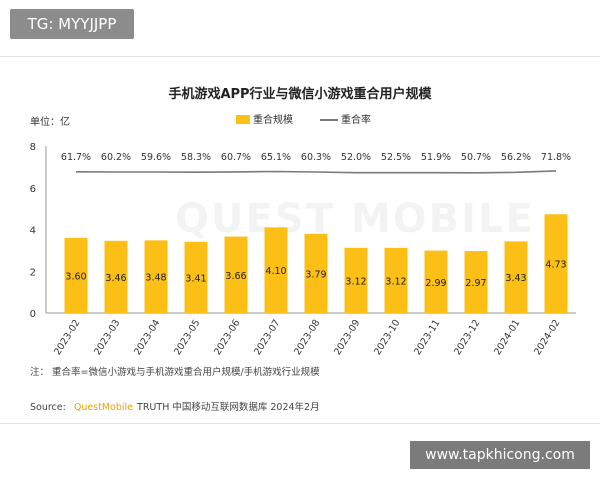  Describe the element at coordinates (316, 157) in the screenshot. I see `rate-value-label: 60.3%` at that location.